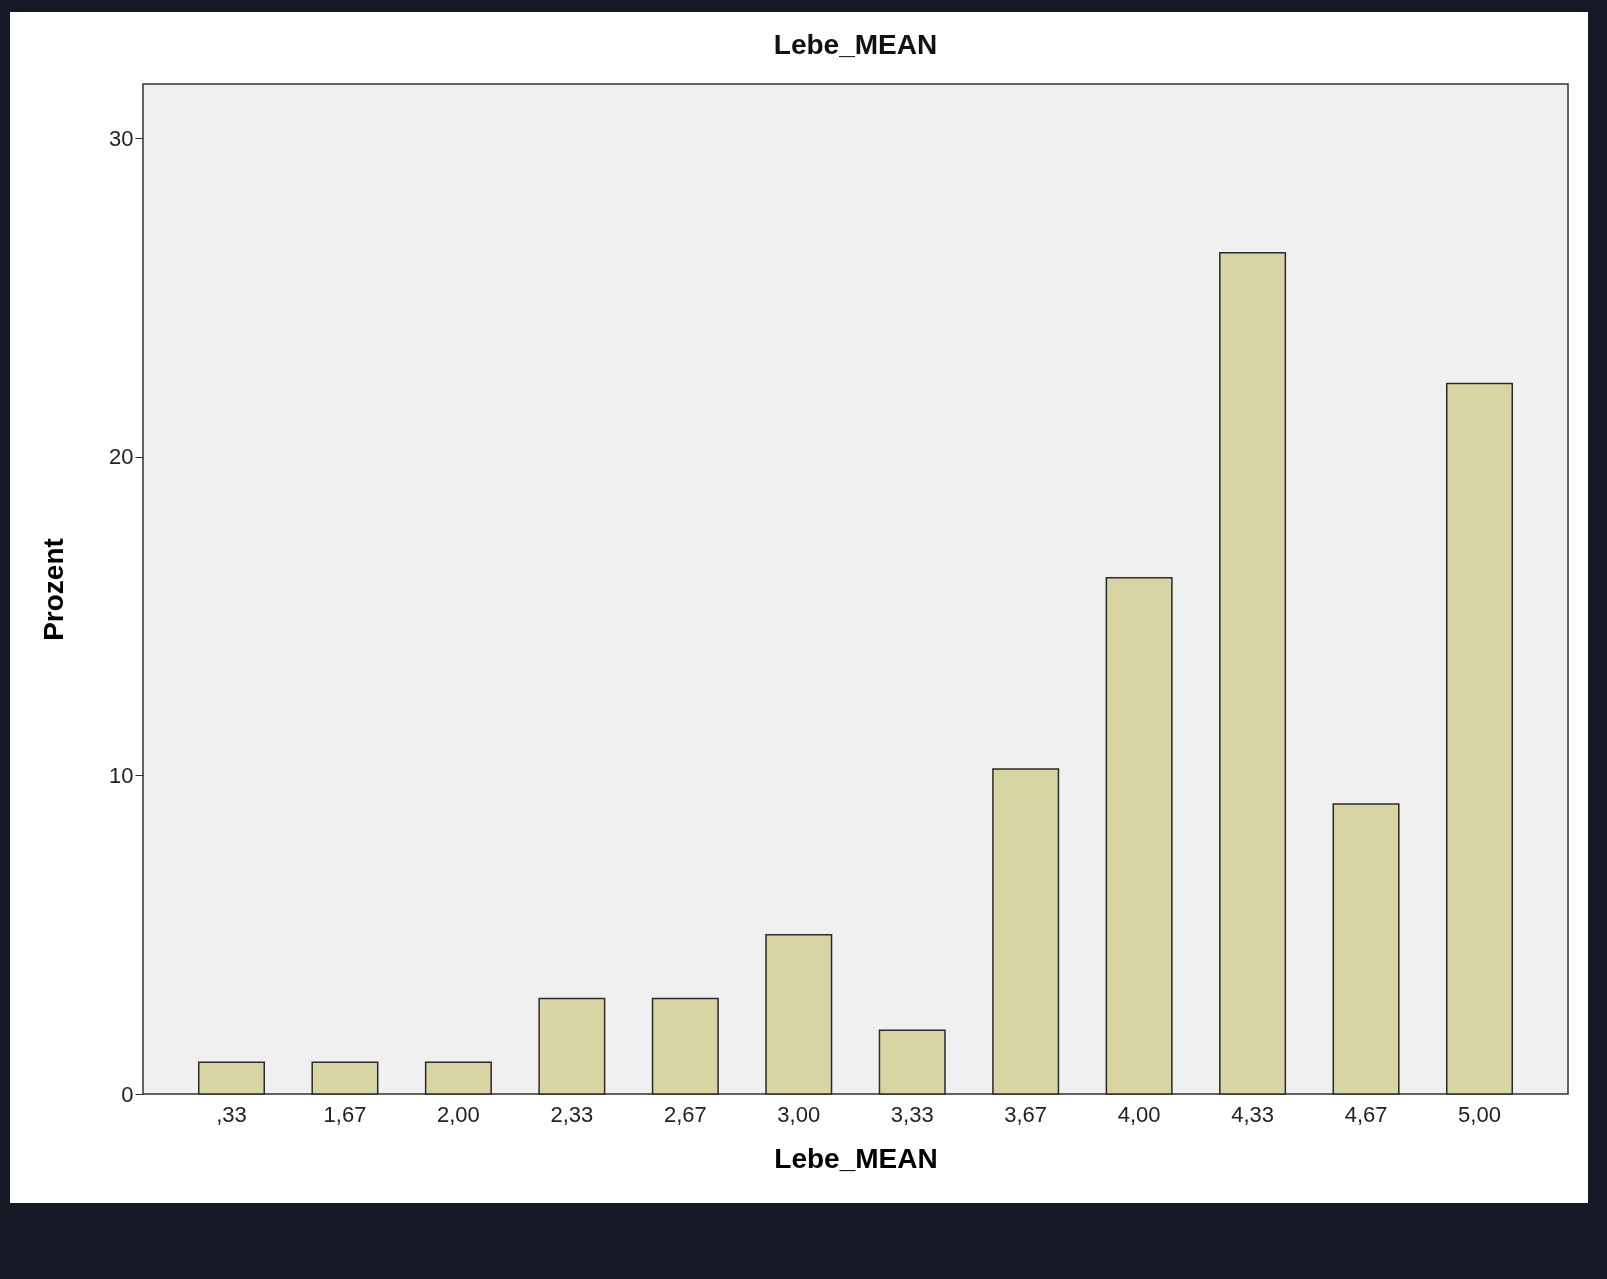 The width and height of the screenshot is (1607, 1279). What do you see at coordinates (856, 1158) in the screenshot?
I see `x-axis-title: Lebe_MEAN` at bounding box center [856, 1158].